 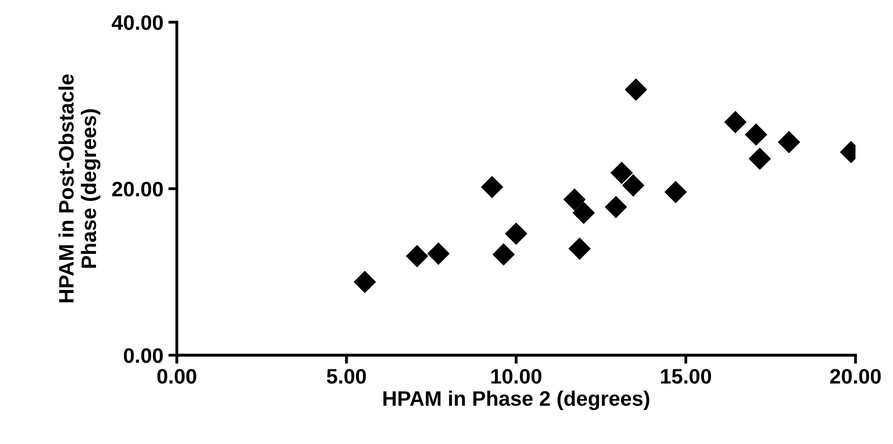 I want to click on x-axis-title: HPAM in Phase 2 (degrees), so click(x=516, y=400).